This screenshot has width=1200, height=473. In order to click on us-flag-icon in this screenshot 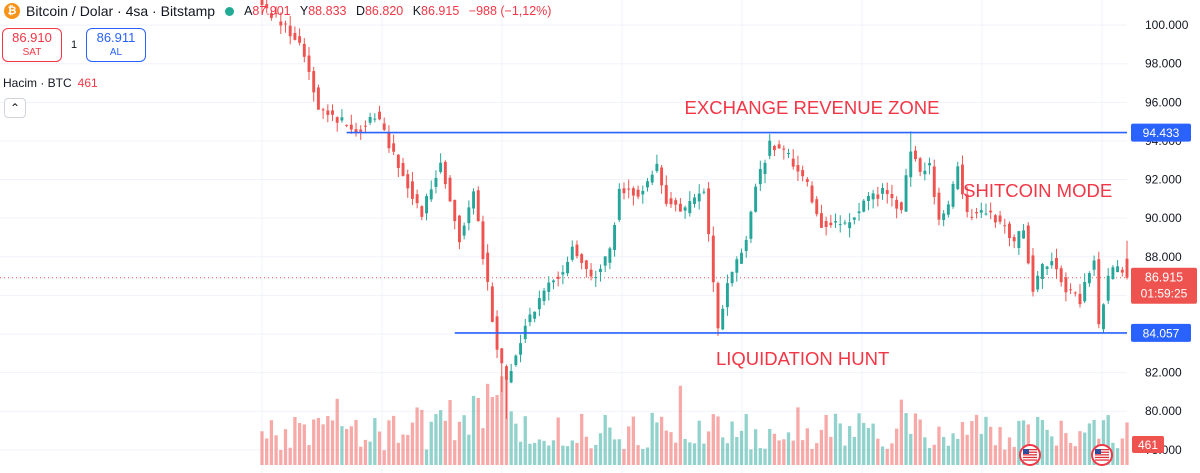, I will do `click(1102, 455)`.